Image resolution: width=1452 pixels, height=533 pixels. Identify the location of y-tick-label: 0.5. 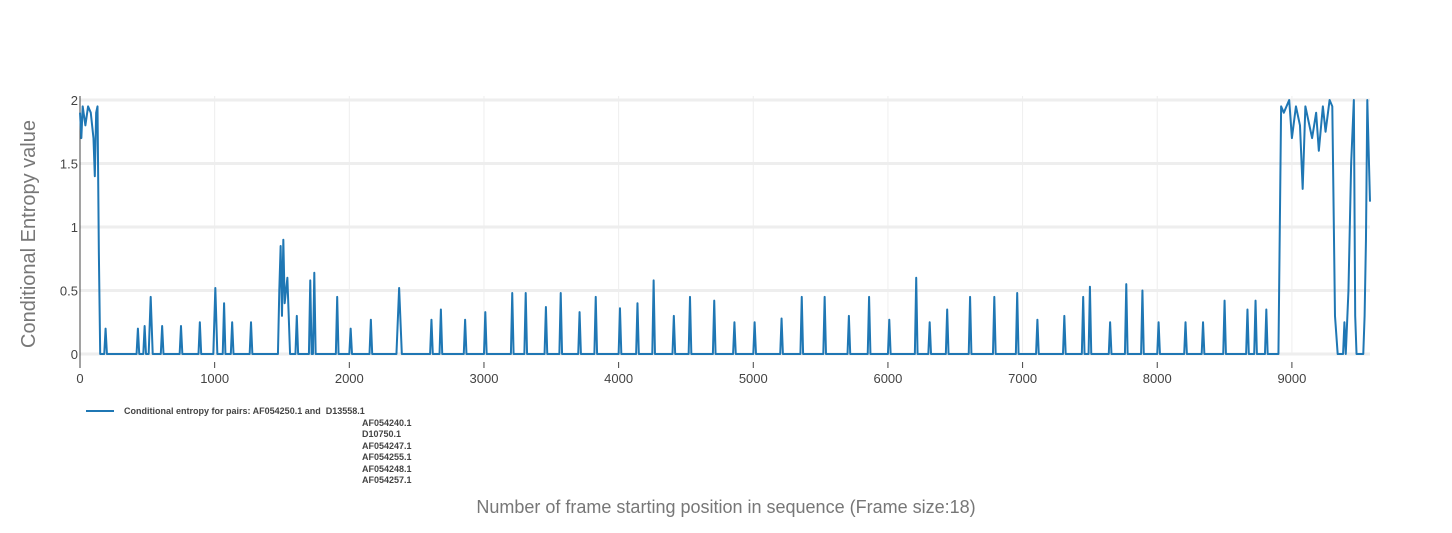
(69, 291).